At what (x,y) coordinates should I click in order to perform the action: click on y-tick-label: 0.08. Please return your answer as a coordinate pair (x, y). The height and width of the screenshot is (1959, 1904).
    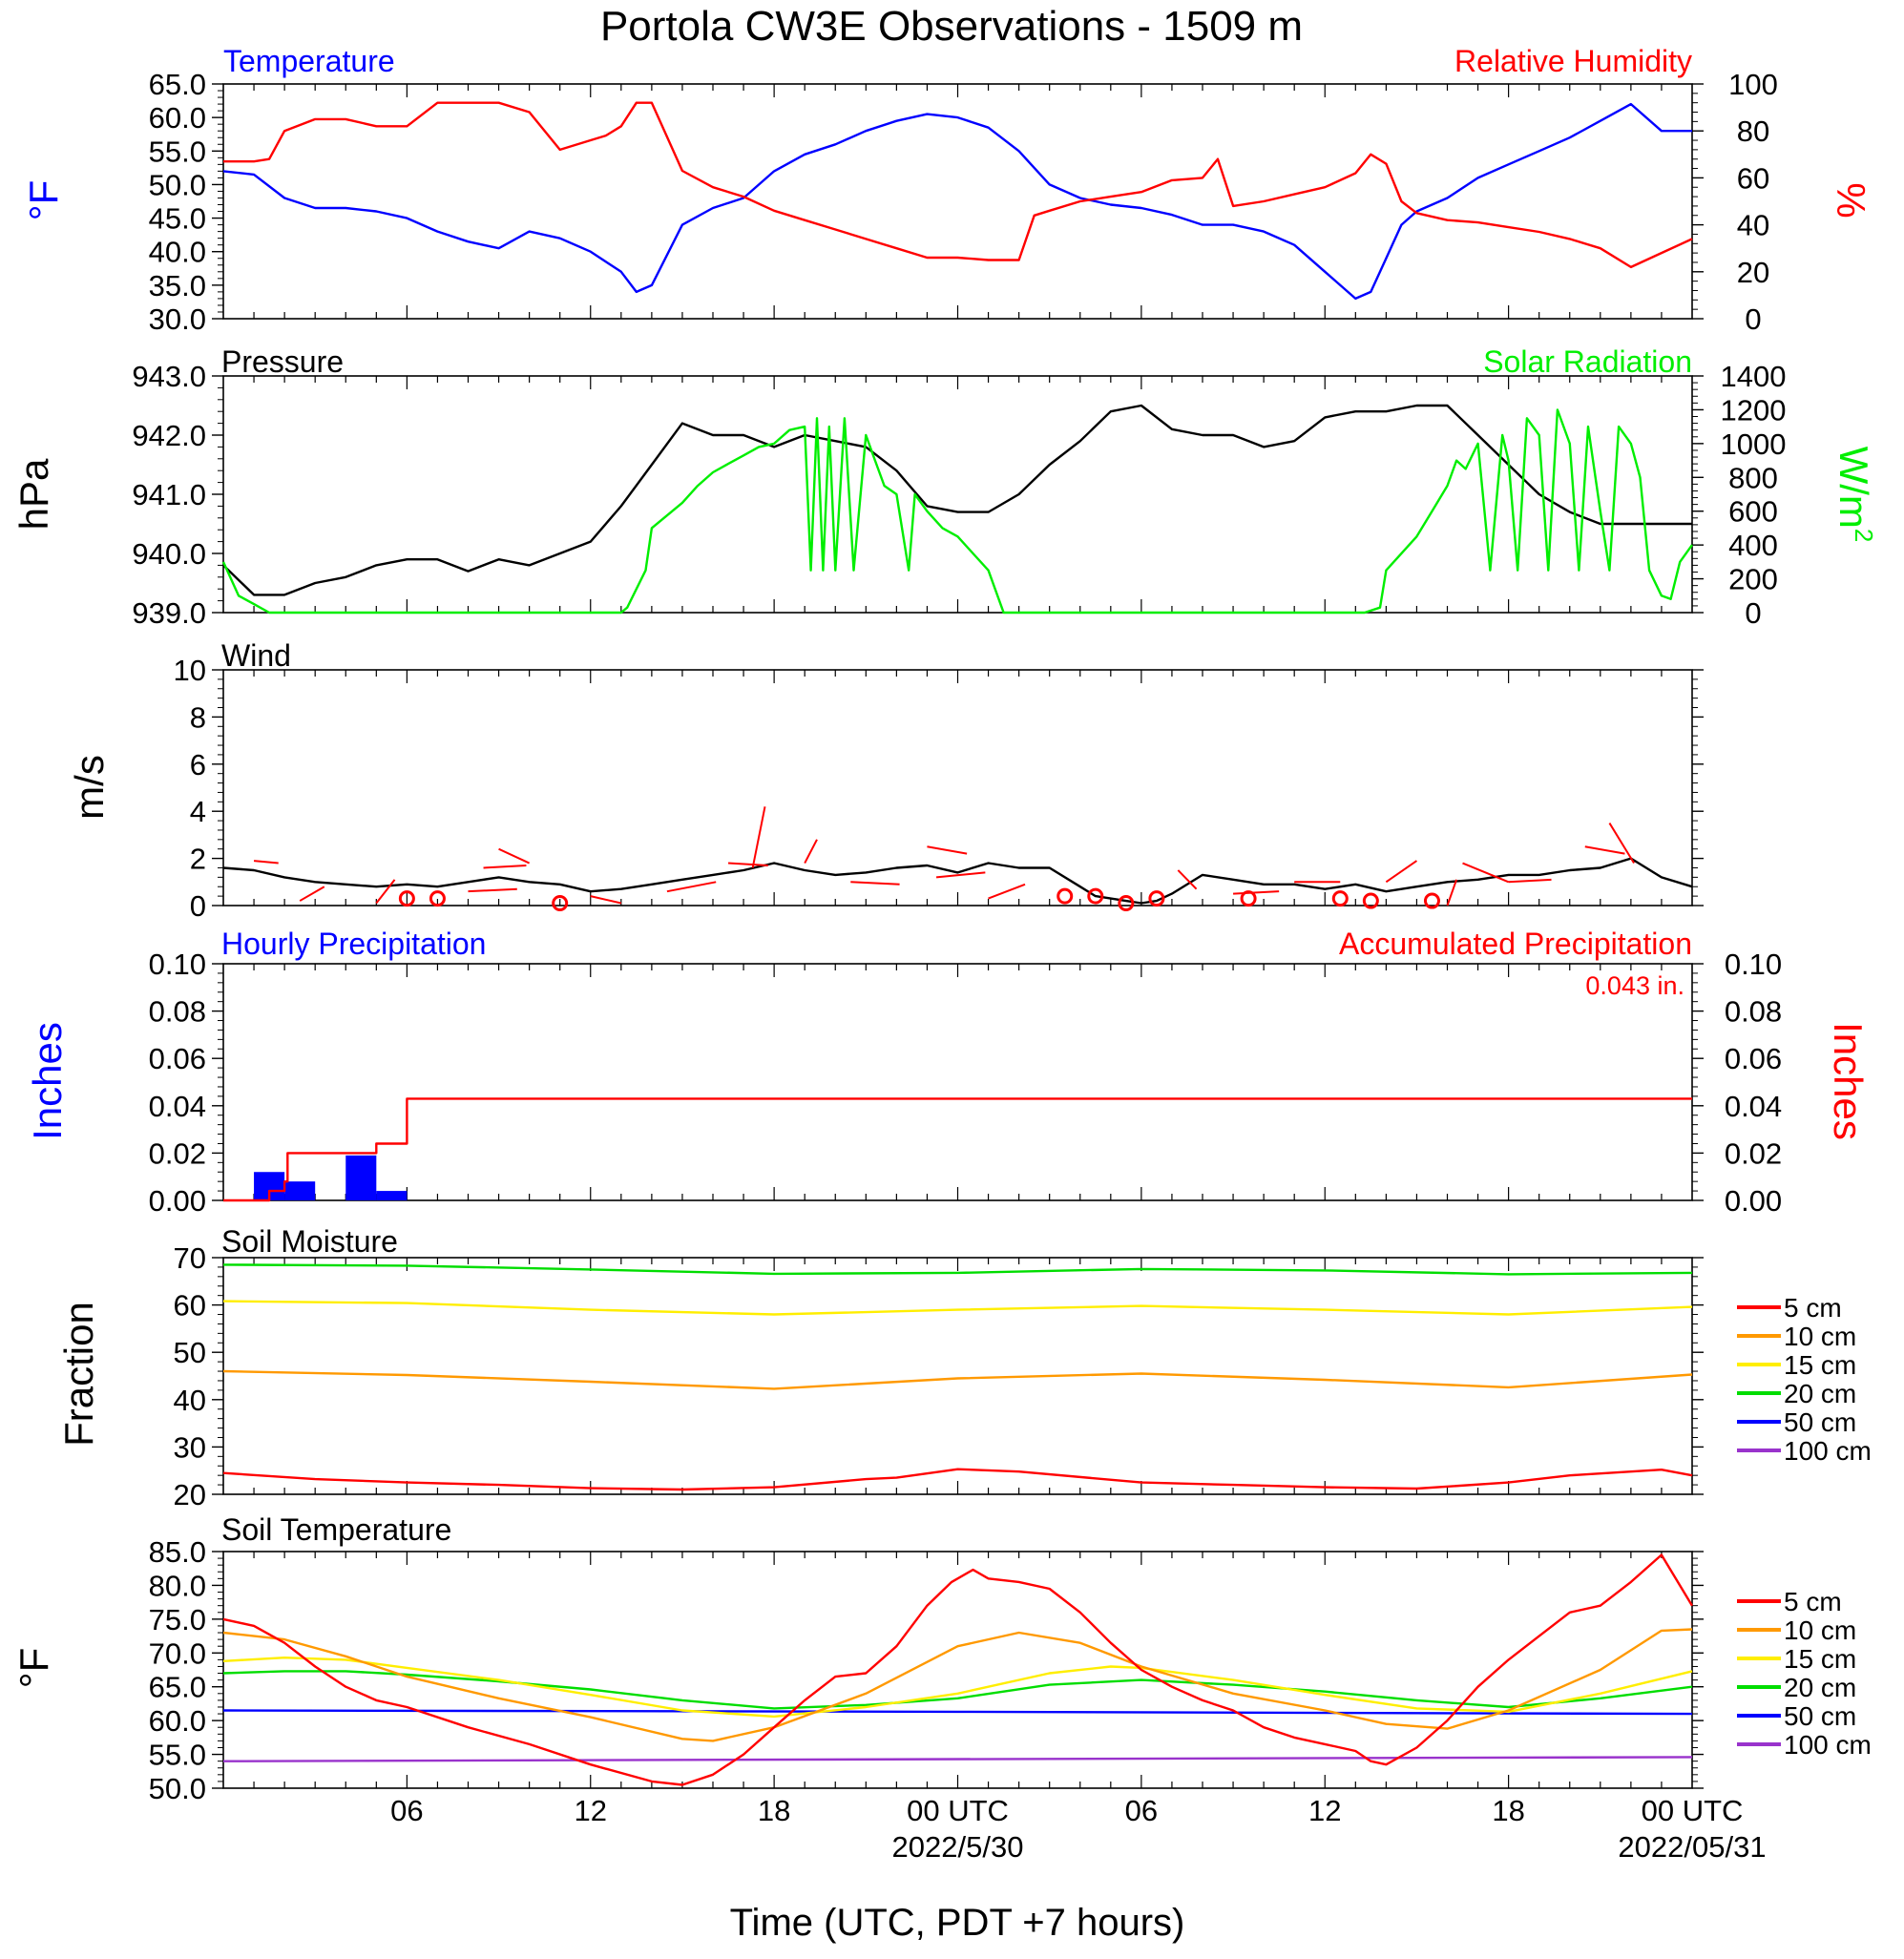
    Looking at the image, I should click on (177, 1012).